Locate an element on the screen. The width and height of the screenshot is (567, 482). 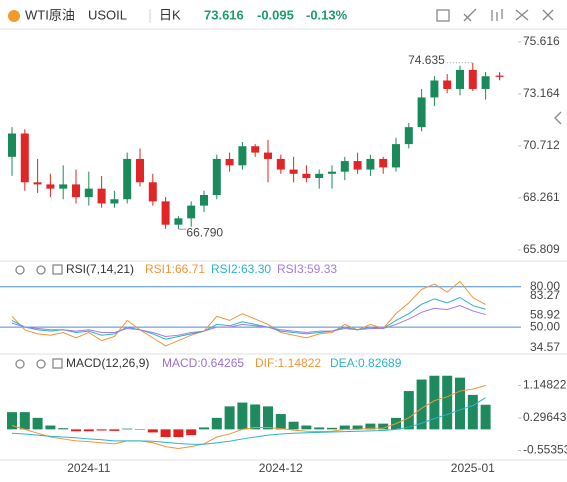
indicator-title: RSI(7,14,21) is located at coordinates (100, 269).